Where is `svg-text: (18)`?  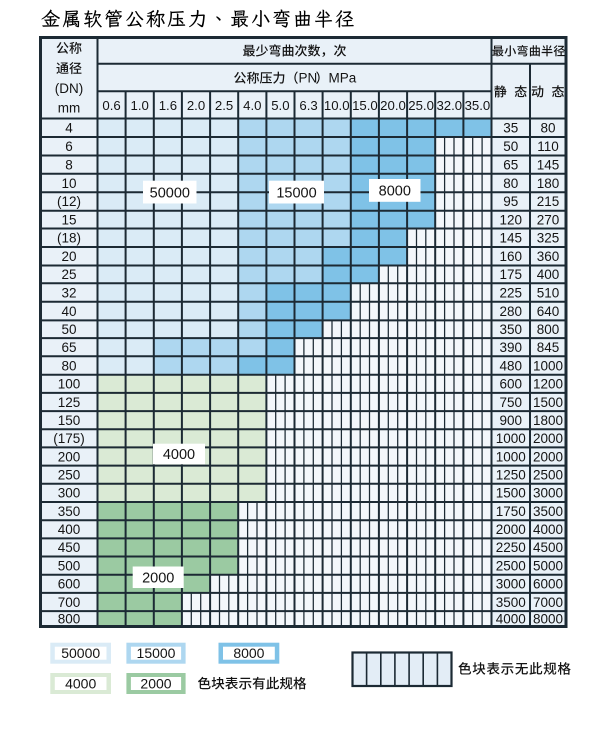 svg-text: (18) is located at coordinates (69, 238).